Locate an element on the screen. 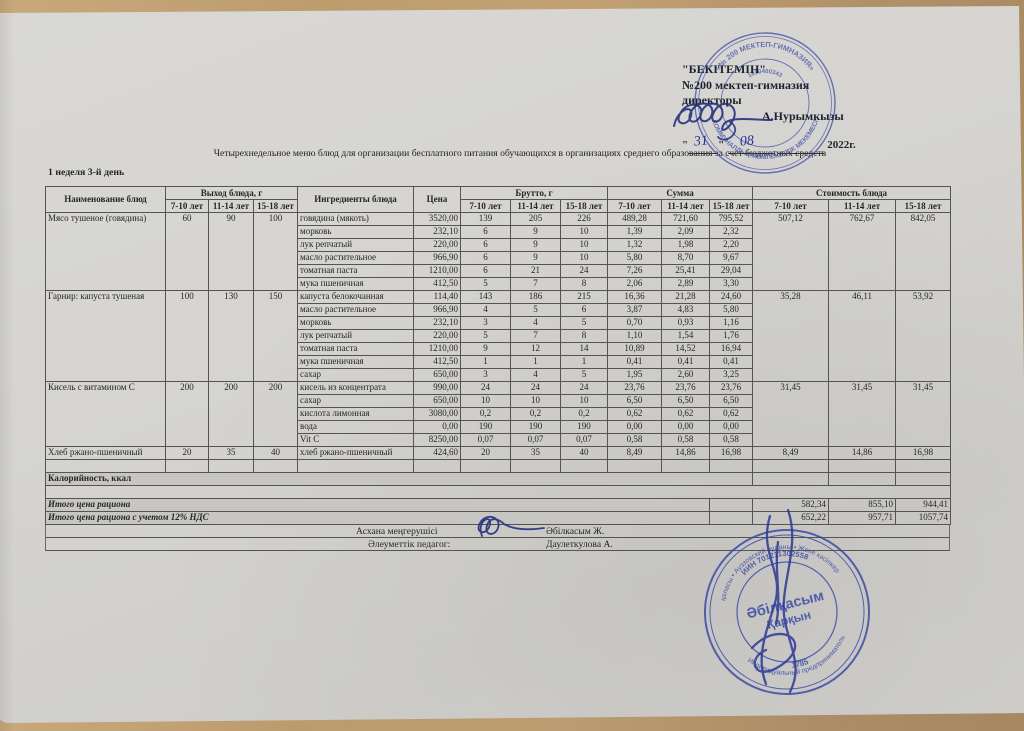 The height and width of the screenshot is (731, 1024). dish-output-value: 20 is located at coordinates (187, 453).